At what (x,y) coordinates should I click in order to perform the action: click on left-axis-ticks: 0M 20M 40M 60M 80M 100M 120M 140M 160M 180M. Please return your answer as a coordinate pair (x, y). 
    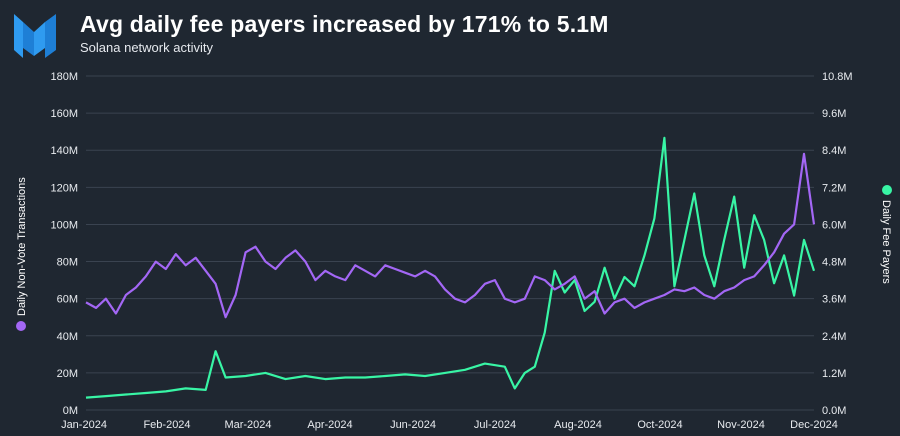
    Looking at the image, I should click on (64, 244).